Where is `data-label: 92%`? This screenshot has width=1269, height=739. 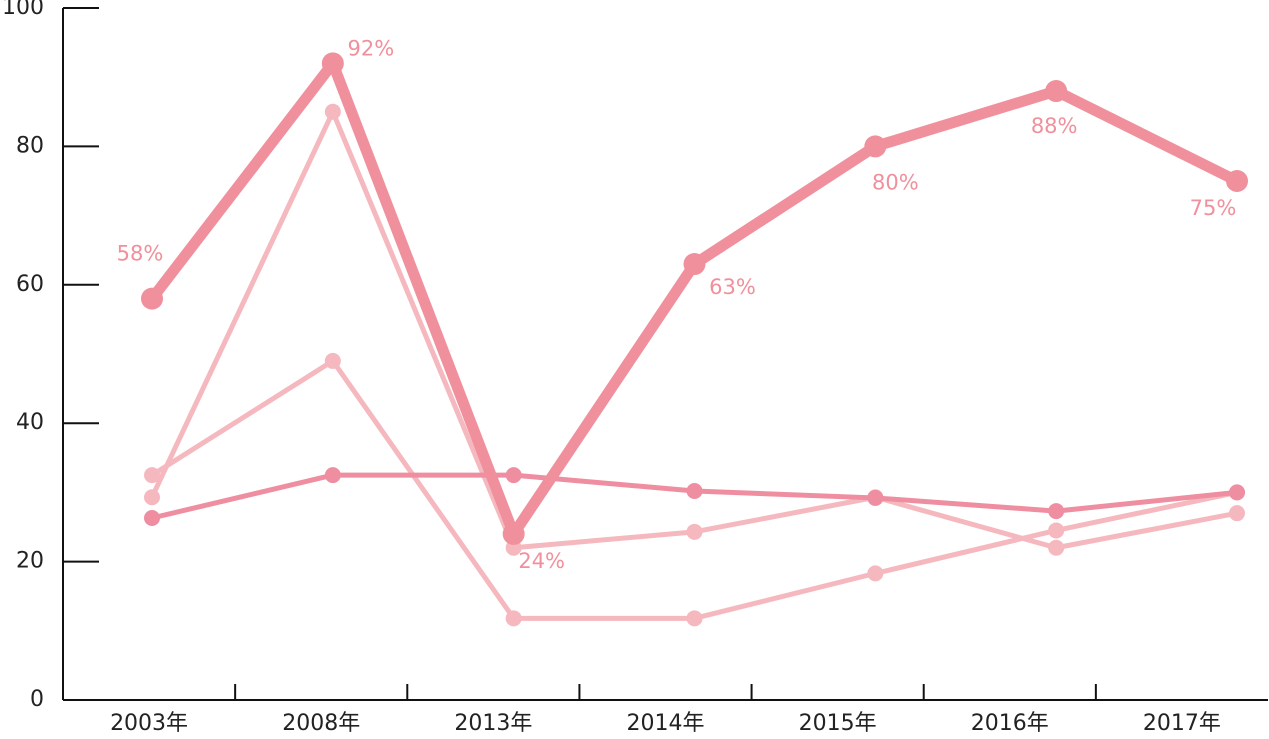
data-label: 92% is located at coordinates (370, 48).